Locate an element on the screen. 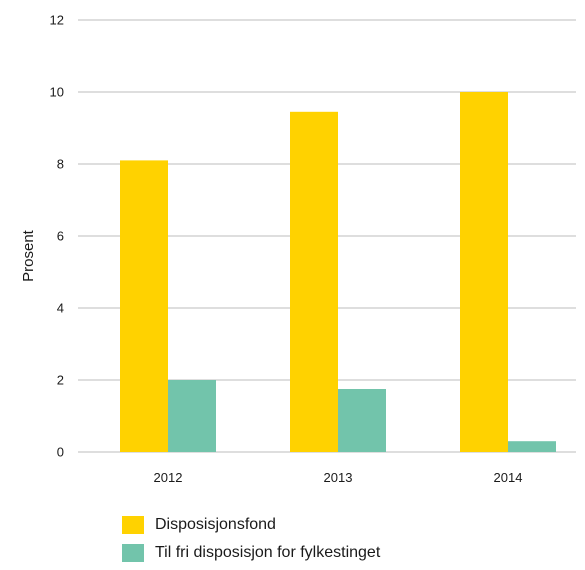 The width and height of the screenshot is (585, 570). x-tick-label: 2013 is located at coordinates (338, 477).